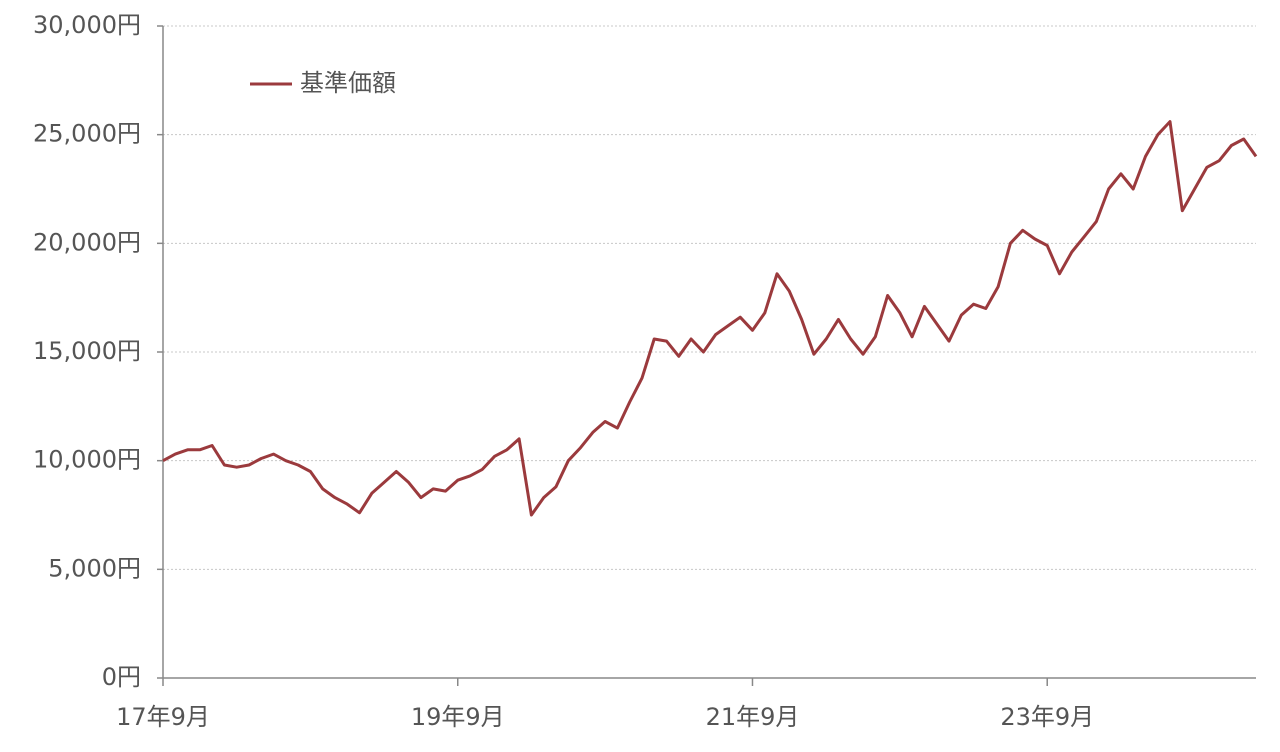  I want to click on y-tick-label: 30,000円, so click(87, 25).